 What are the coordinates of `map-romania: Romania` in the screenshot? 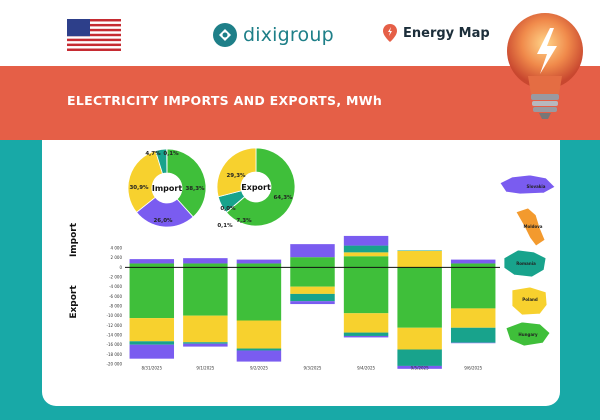 It's located at (525, 263).